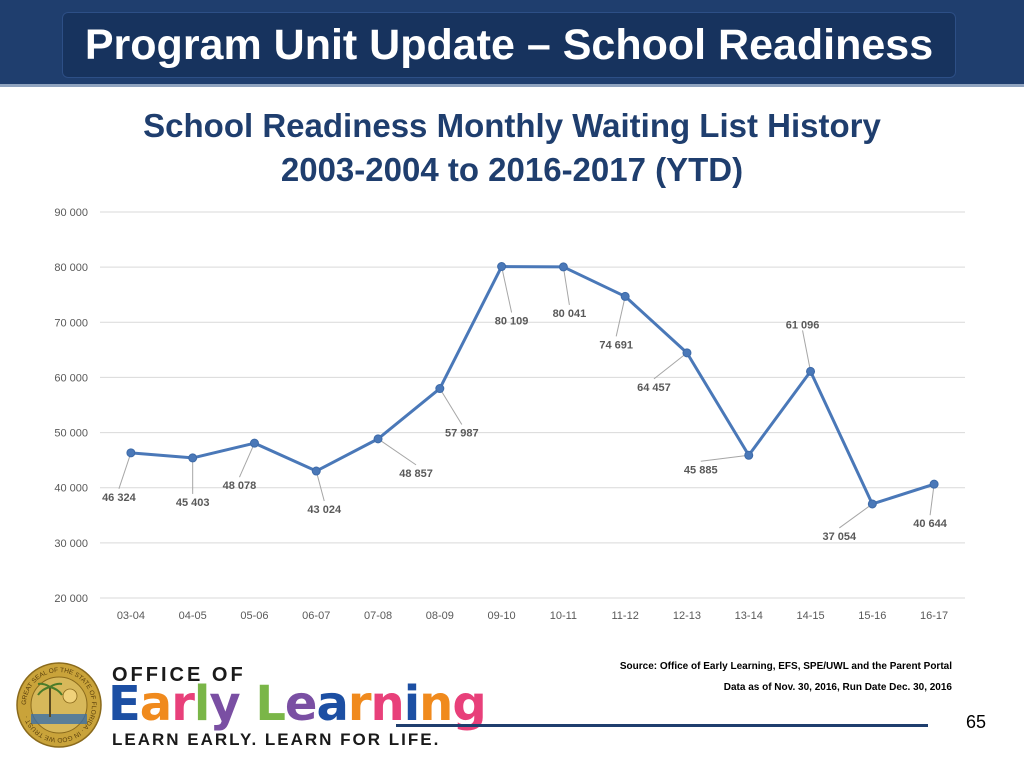 The height and width of the screenshot is (768, 1024). Describe the element at coordinates (654, 388) in the screenshot. I see `data-label: 64 457` at that location.